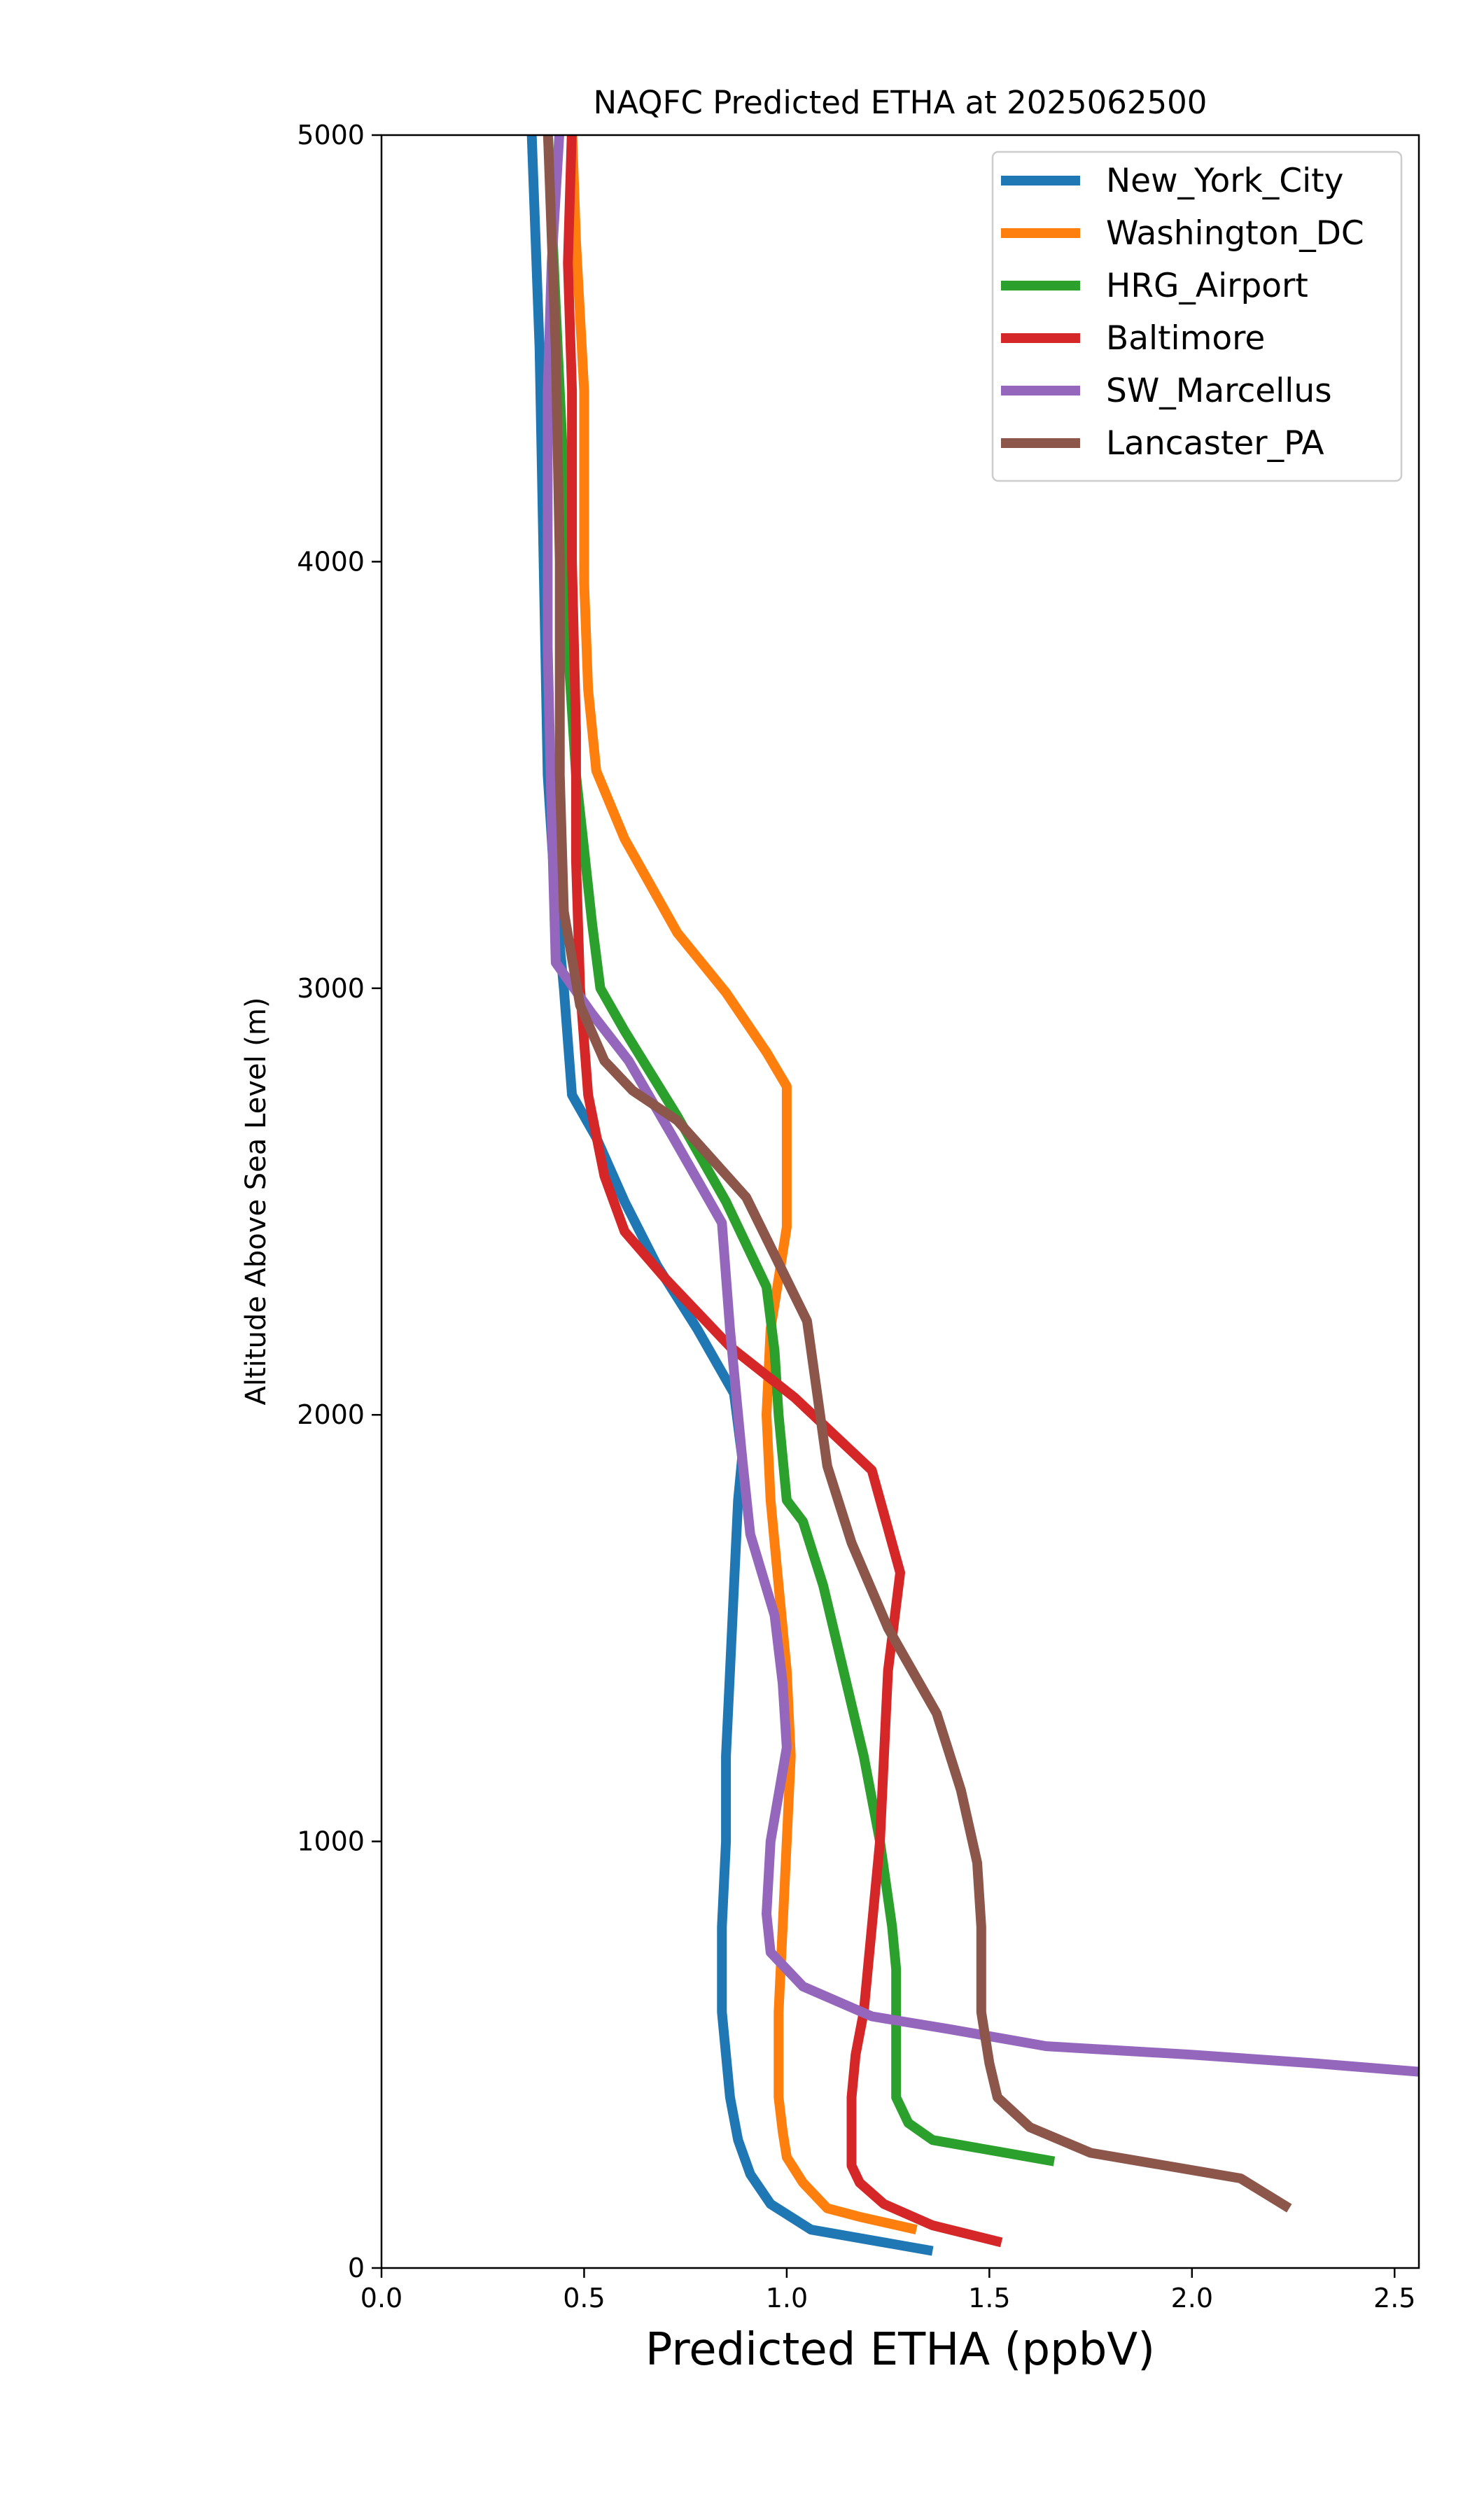 The width and height of the screenshot is (1470, 2520). I want to click on y-tick-label: 3000, so click(331, 988).